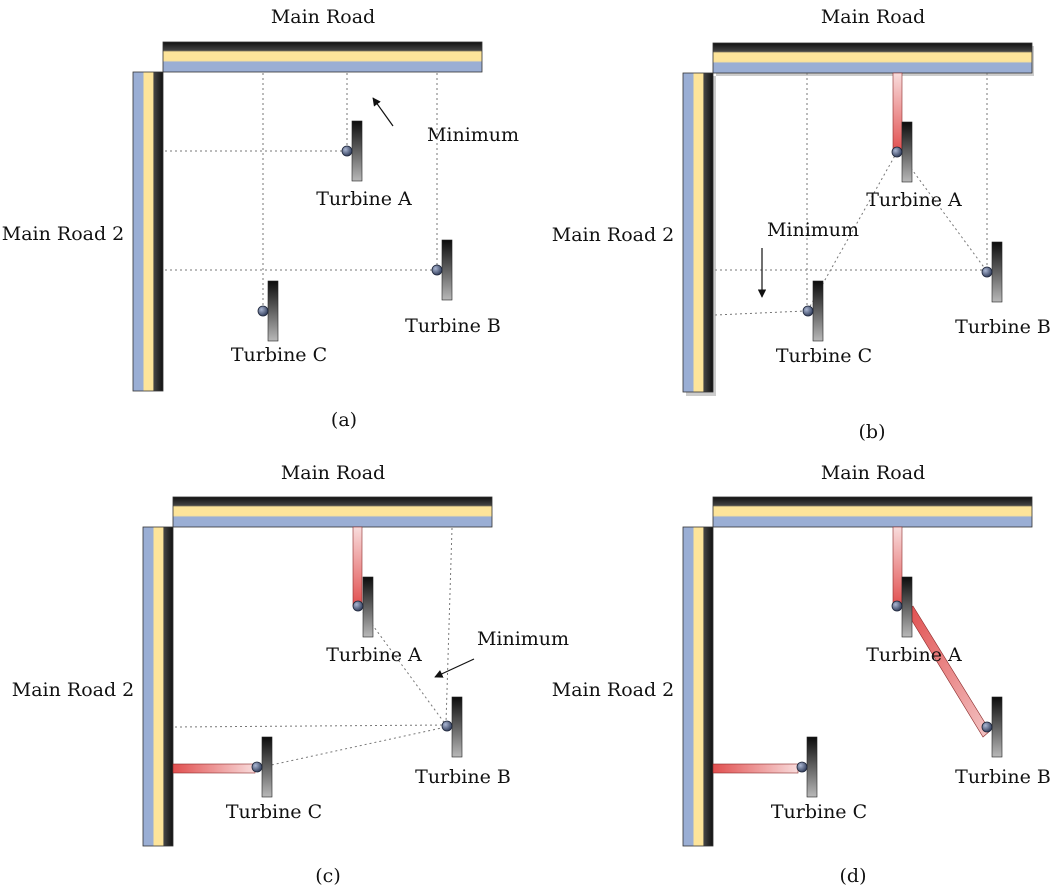  Describe the element at coordinates (853, 876) in the screenshot. I see `panel-caption: (d)` at that location.